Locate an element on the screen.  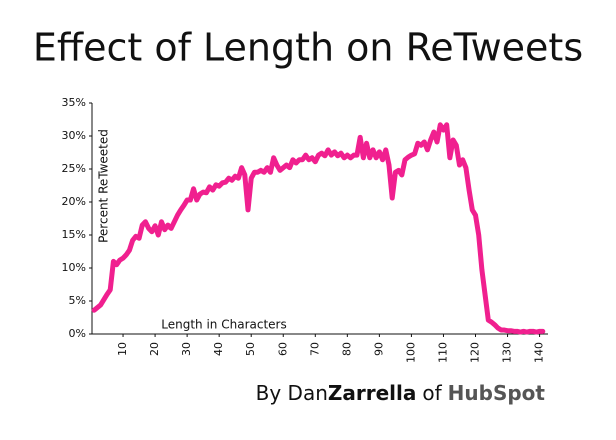
credit-brand: HubSpot is located at coordinates (497, 393).